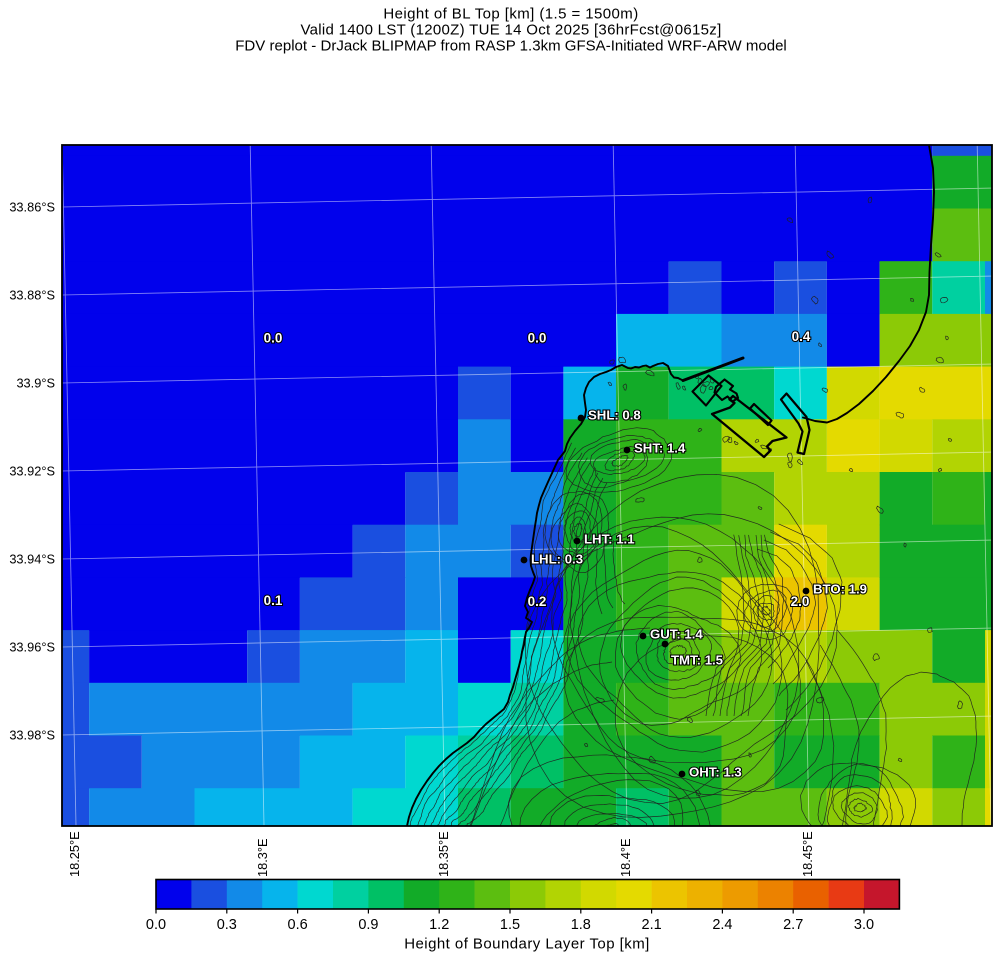  What do you see at coordinates (864, 925) in the screenshot?
I see `svg-text: 3.0` at bounding box center [864, 925].